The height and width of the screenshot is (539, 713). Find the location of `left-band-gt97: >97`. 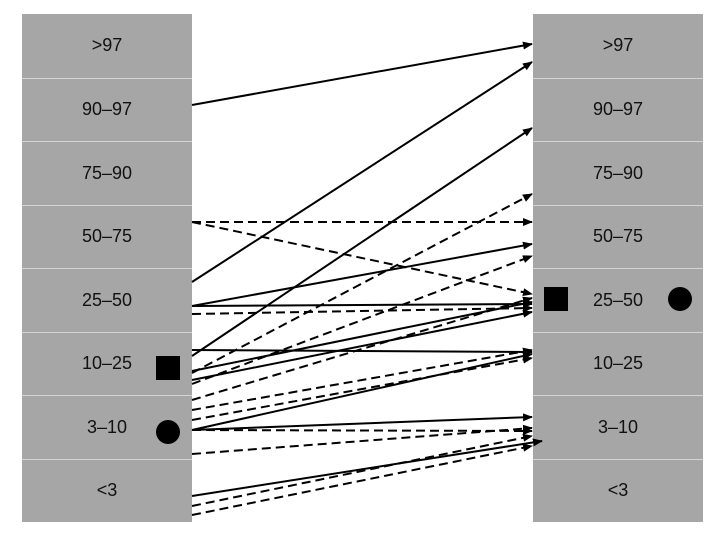

left-band-gt97: >97 is located at coordinates (107, 46).